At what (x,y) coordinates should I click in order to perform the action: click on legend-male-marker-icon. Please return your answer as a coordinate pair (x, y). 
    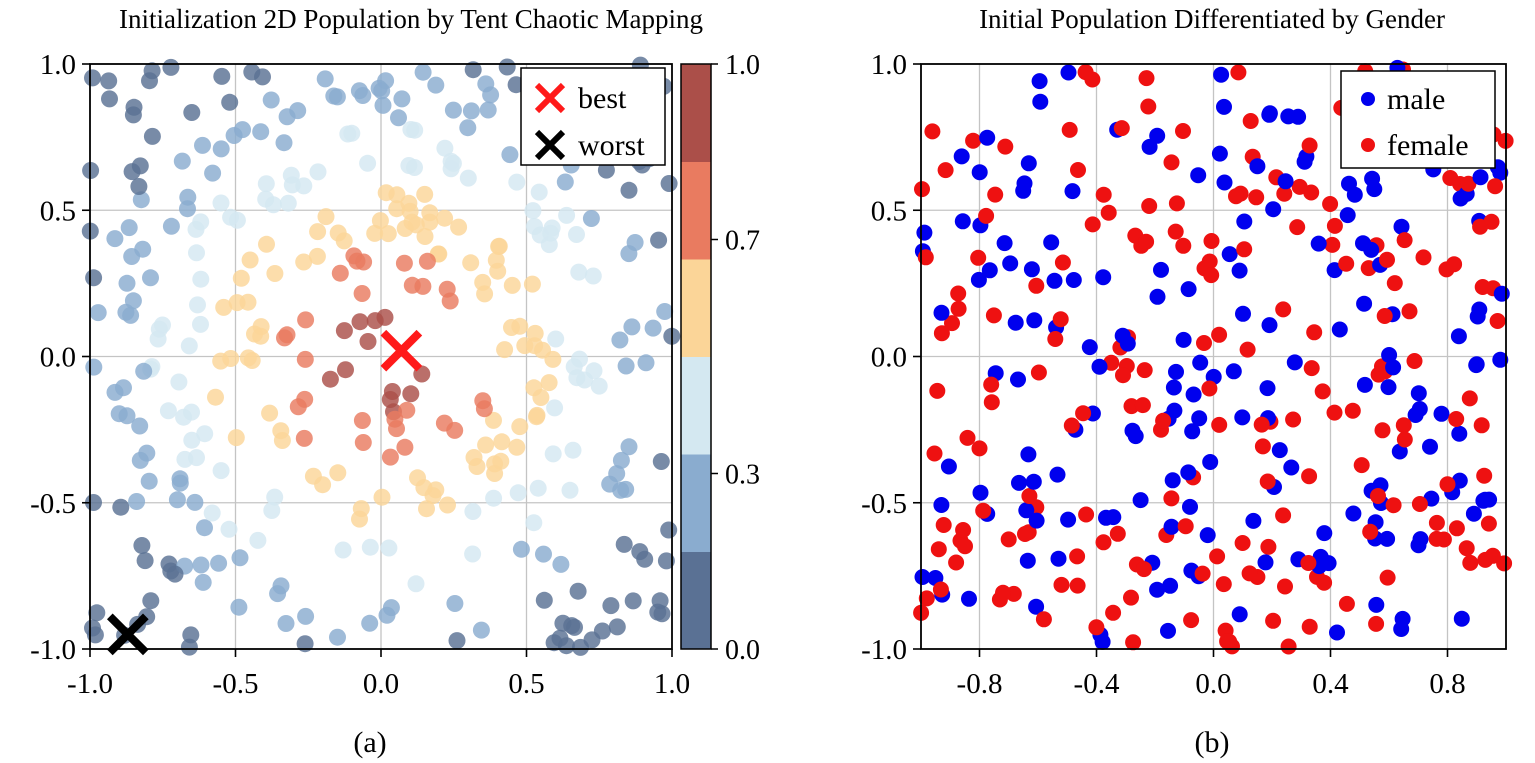
    Looking at the image, I should click on (1368, 99).